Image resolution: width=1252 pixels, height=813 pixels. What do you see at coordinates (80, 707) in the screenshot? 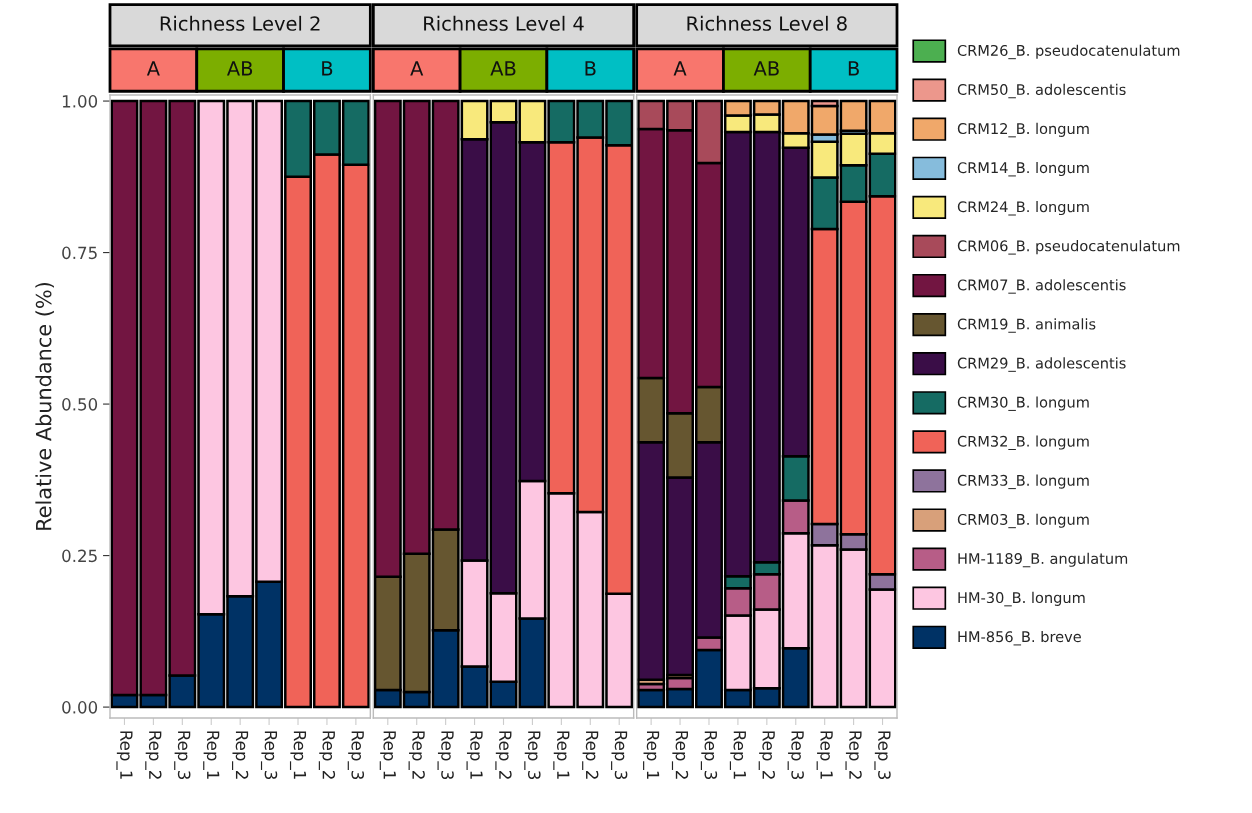
I see `y-tick-label: 0.00` at bounding box center [80, 707].